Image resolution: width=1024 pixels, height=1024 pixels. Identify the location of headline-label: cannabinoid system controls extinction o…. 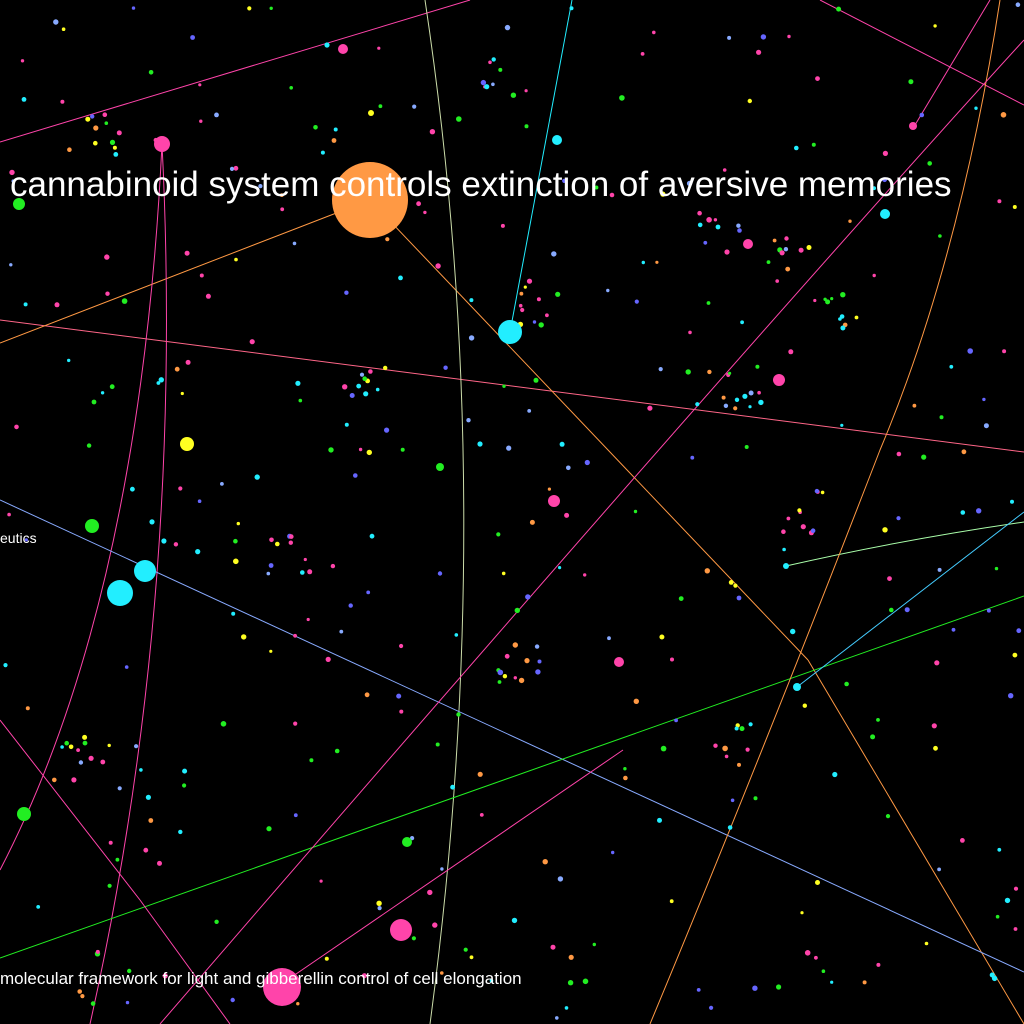
(481, 184).